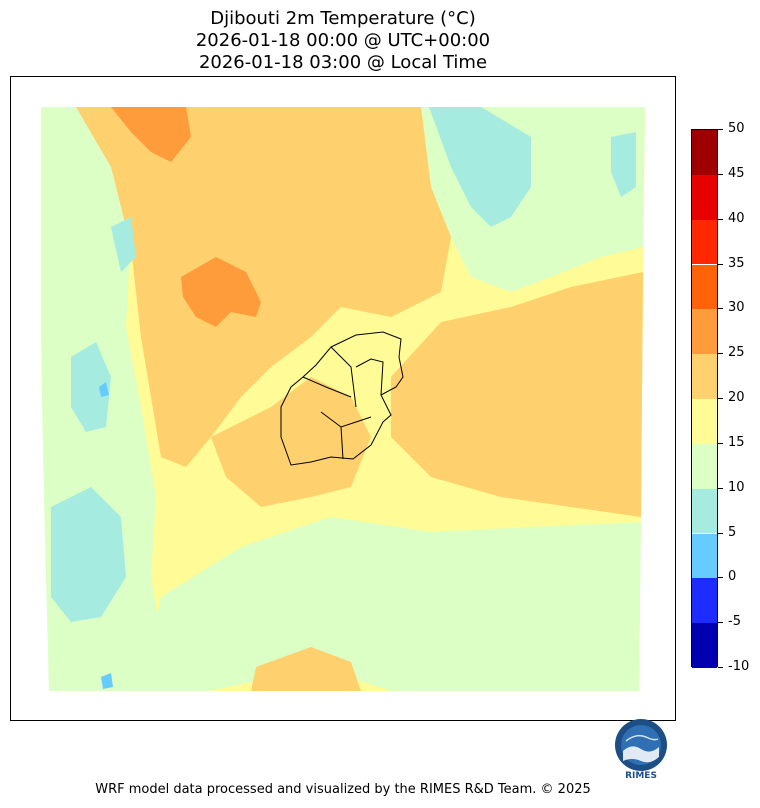 This screenshot has width=760, height=808. What do you see at coordinates (736, 308) in the screenshot?
I see `colorbar-tick-label: 30` at bounding box center [736, 308].